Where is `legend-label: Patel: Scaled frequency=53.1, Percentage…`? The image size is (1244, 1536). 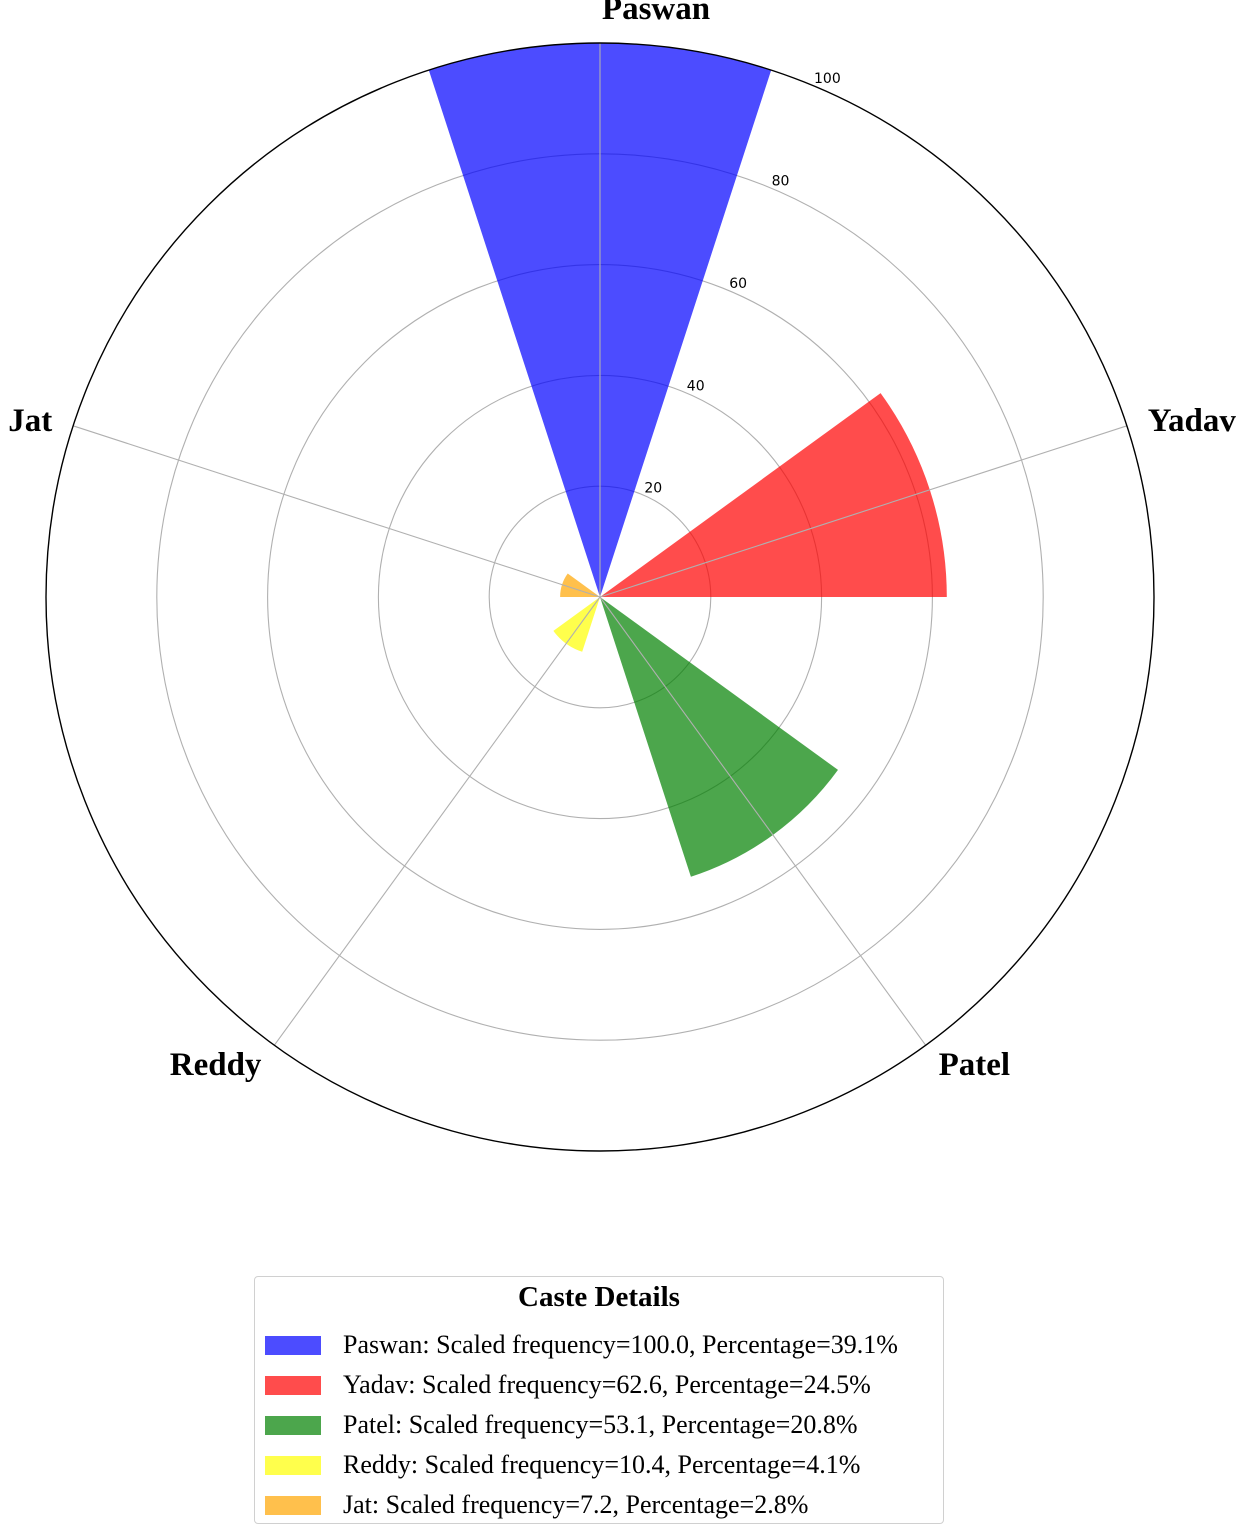 legend-label: Patel: Scaled frequency=53.1, Percentage… is located at coordinates (600, 1424).